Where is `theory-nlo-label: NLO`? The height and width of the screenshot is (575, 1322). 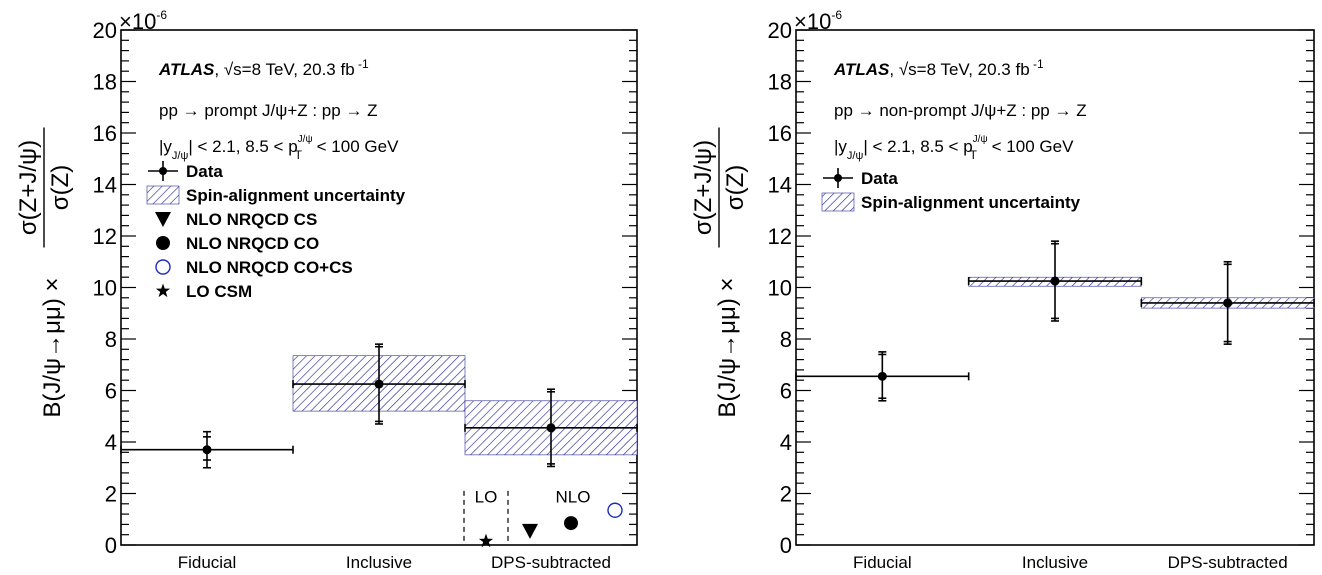 theory-nlo-label: NLO is located at coordinates (573, 497).